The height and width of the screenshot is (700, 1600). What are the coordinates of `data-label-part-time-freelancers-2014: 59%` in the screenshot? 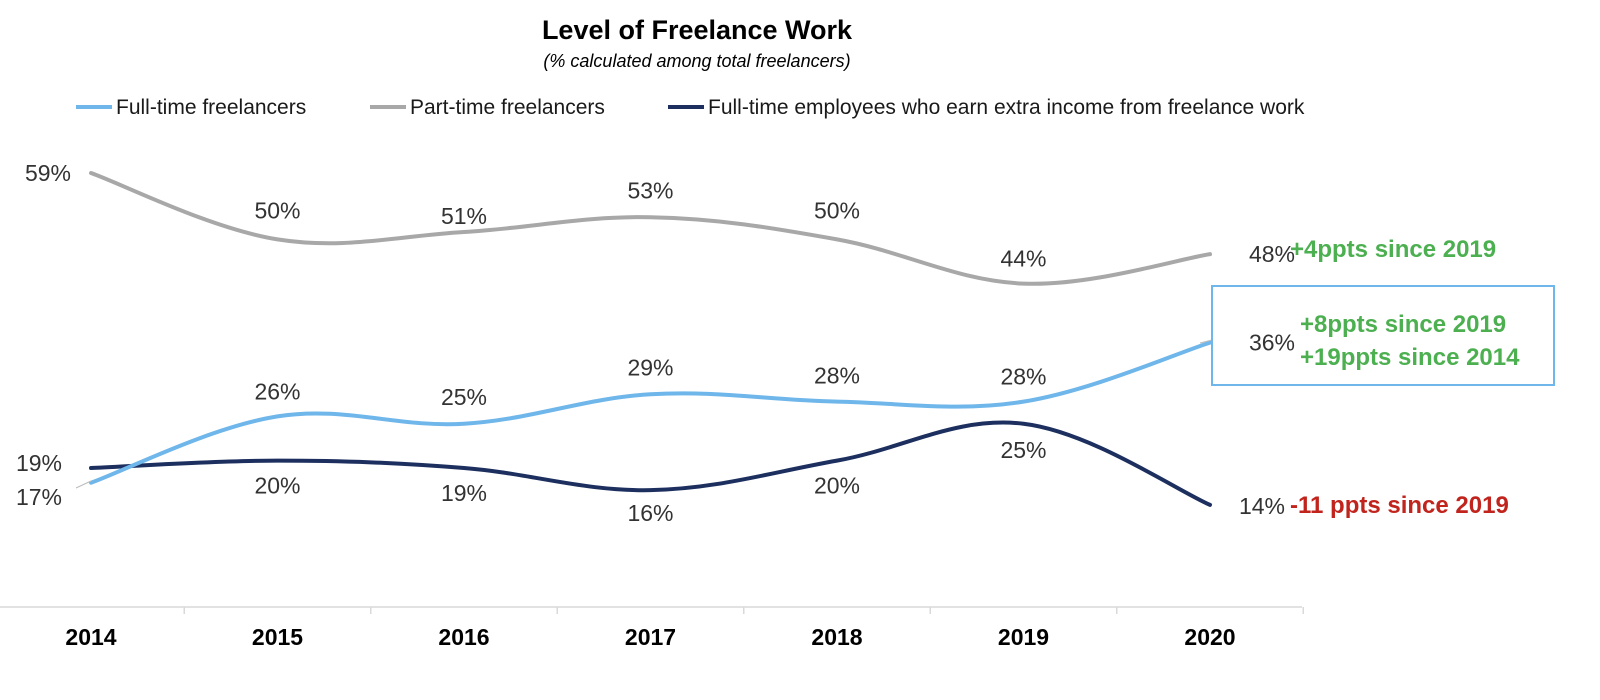 It's located at (48, 173).